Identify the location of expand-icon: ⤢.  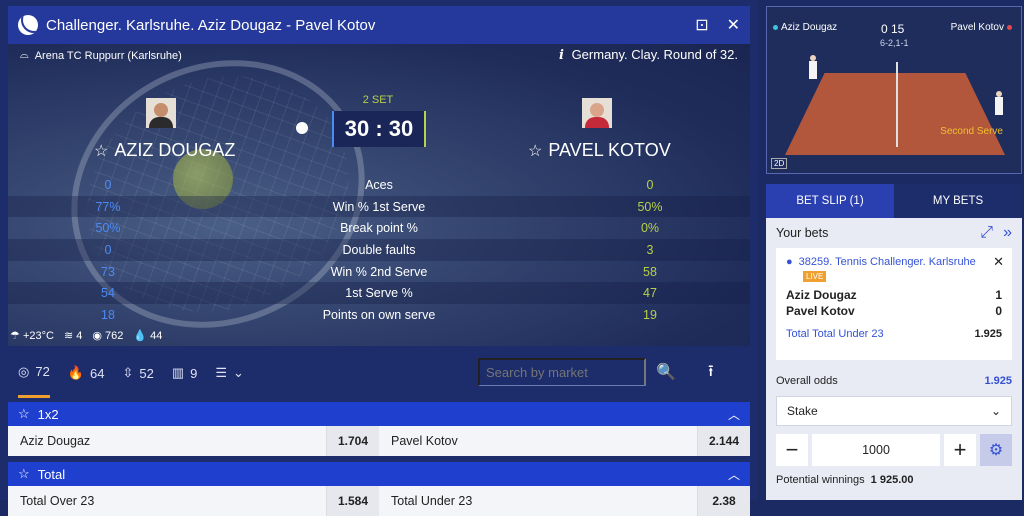
(987, 232).